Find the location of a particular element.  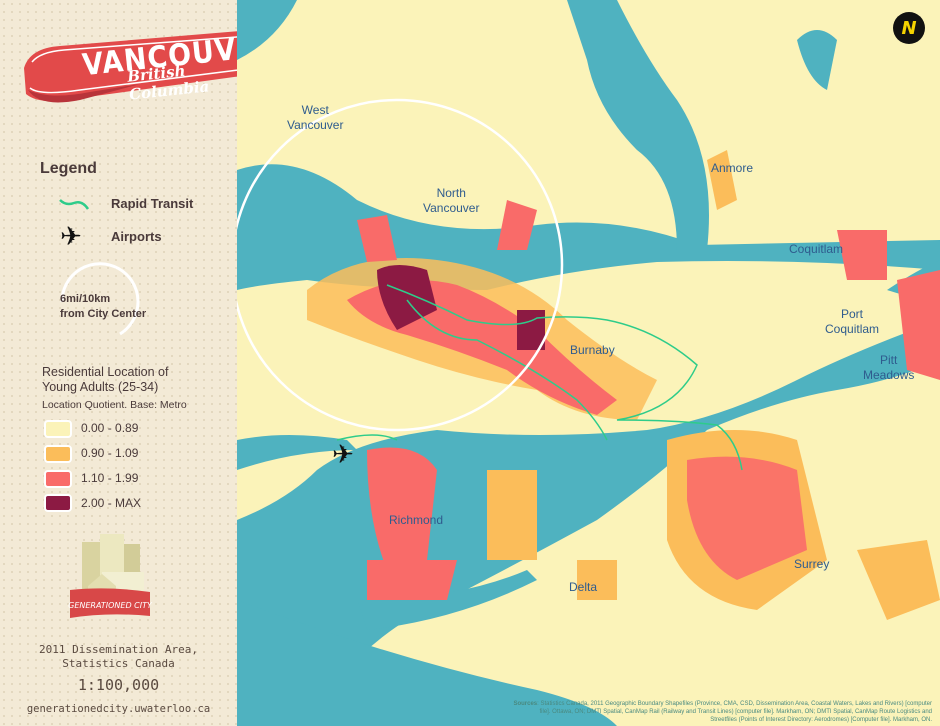

data-source-1: 2011 Dissemination Area, is located at coordinates (118, 649).